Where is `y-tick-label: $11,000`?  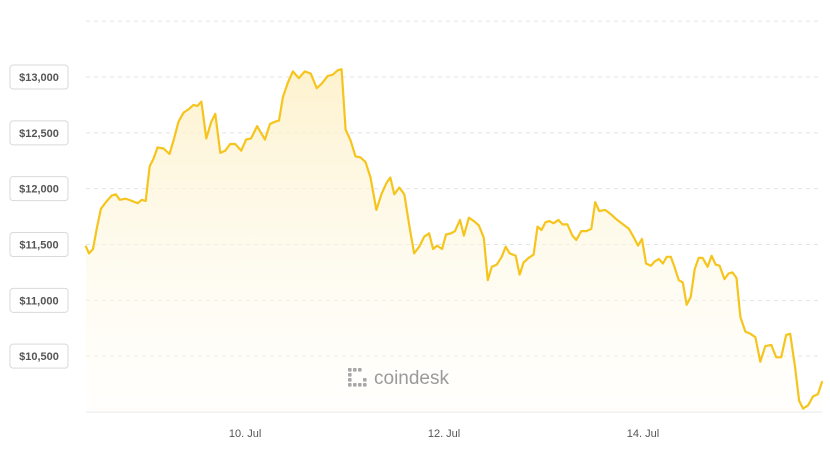
y-tick-label: $11,000 is located at coordinates (39, 300).